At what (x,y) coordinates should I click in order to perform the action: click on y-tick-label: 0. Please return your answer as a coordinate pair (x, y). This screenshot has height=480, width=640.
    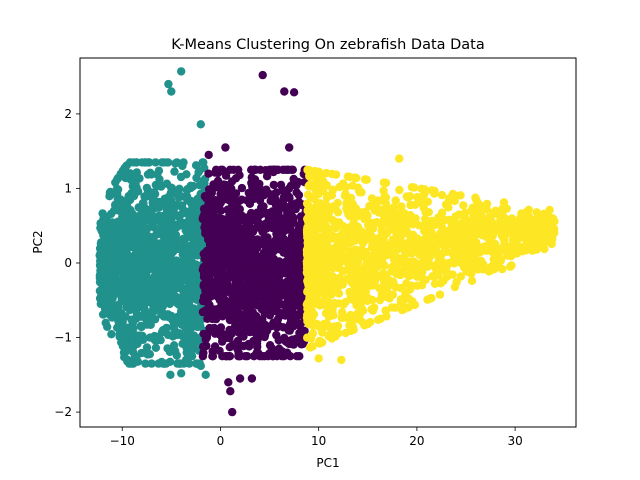
    Looking at the image, I should click on (68, 263).